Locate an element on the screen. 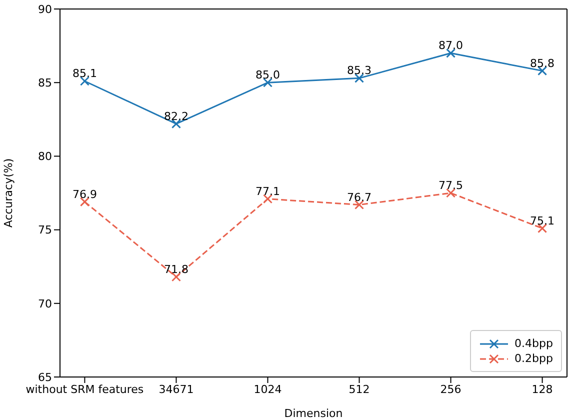  x-tick-label: 512 is located at coordinates (359, 389).